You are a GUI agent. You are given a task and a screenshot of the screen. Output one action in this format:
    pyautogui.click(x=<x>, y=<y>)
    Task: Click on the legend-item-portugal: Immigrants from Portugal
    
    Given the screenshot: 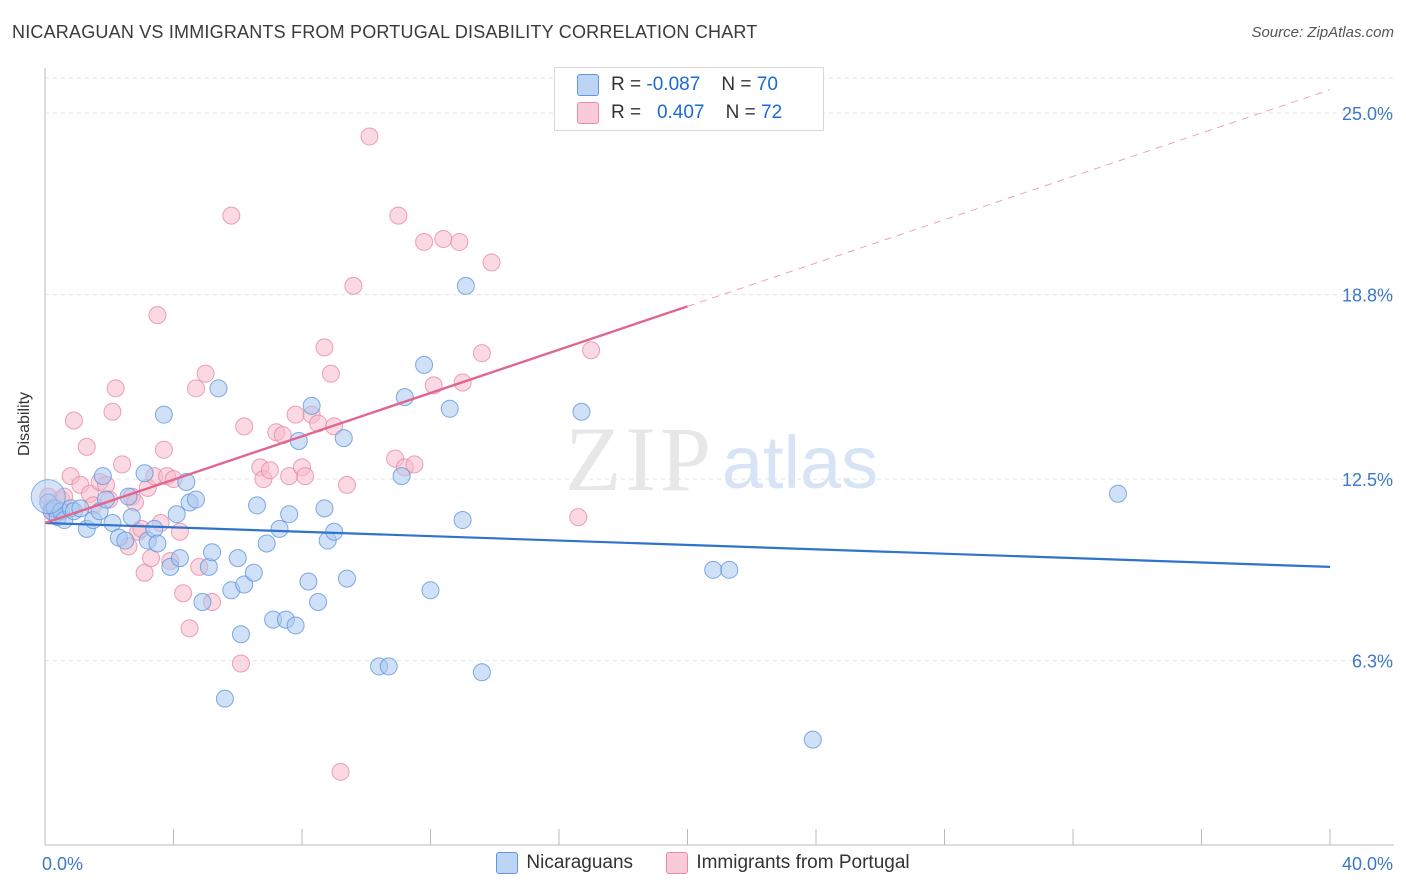 What is the action you would take?
    pyautogui.click(x=788, y=863)
    